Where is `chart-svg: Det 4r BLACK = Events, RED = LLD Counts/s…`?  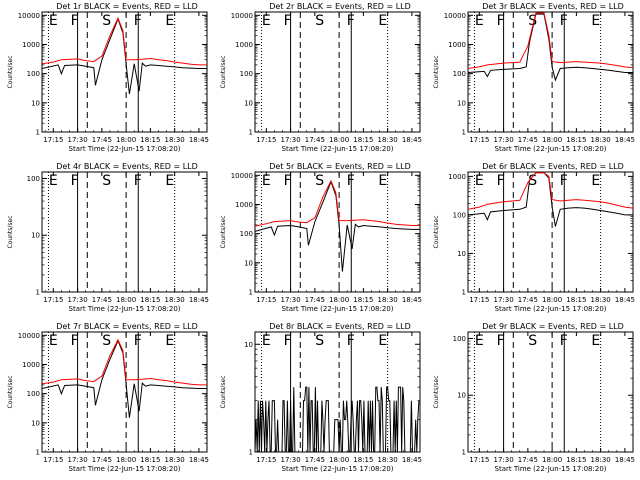
chart-svg: Det 4r BLACK = Events, RED = LLD Counts/s… is located at coordinates (108, 237).